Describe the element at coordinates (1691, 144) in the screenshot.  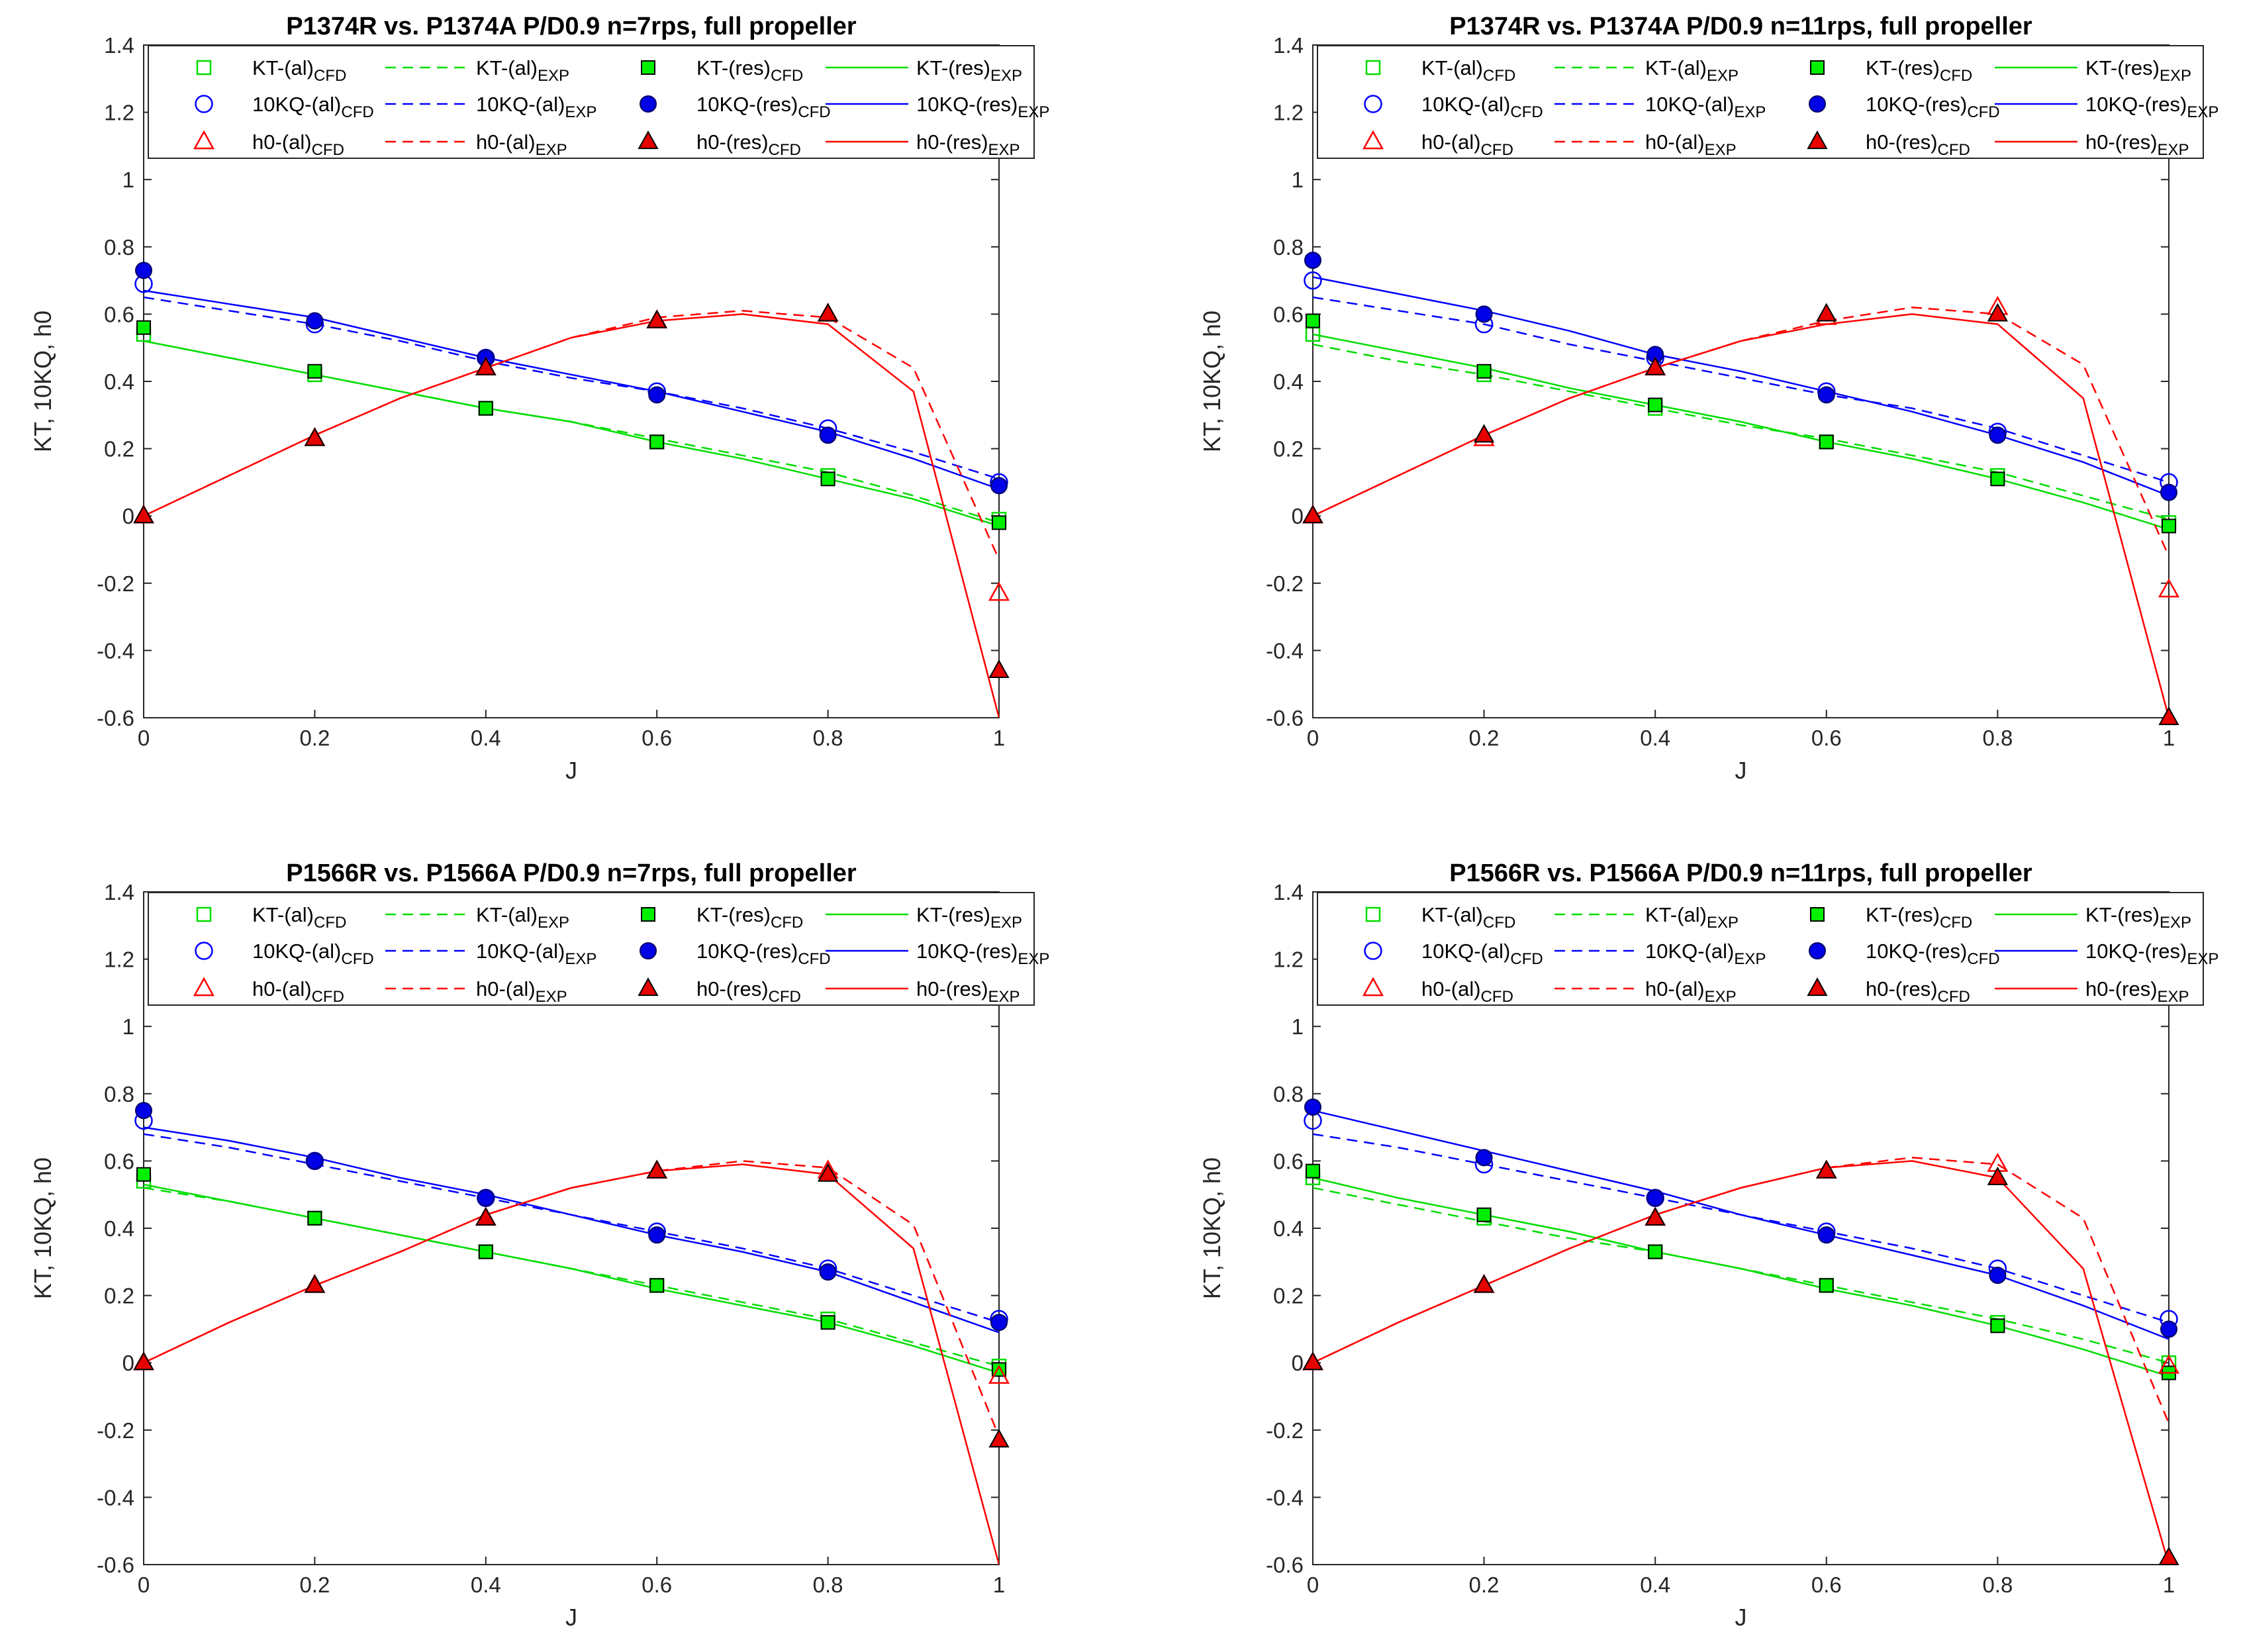
I see `legend-label: h0-(al)EXP` at that location.